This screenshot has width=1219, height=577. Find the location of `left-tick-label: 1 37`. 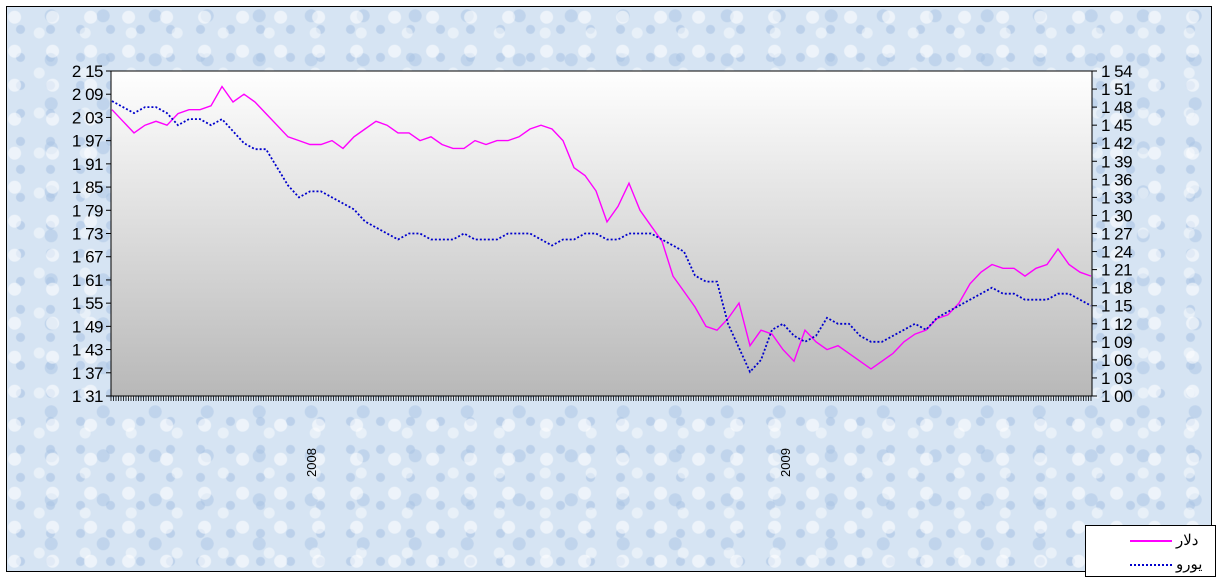

left-tick-label: 1 37 is located at coordinates (87, 373).